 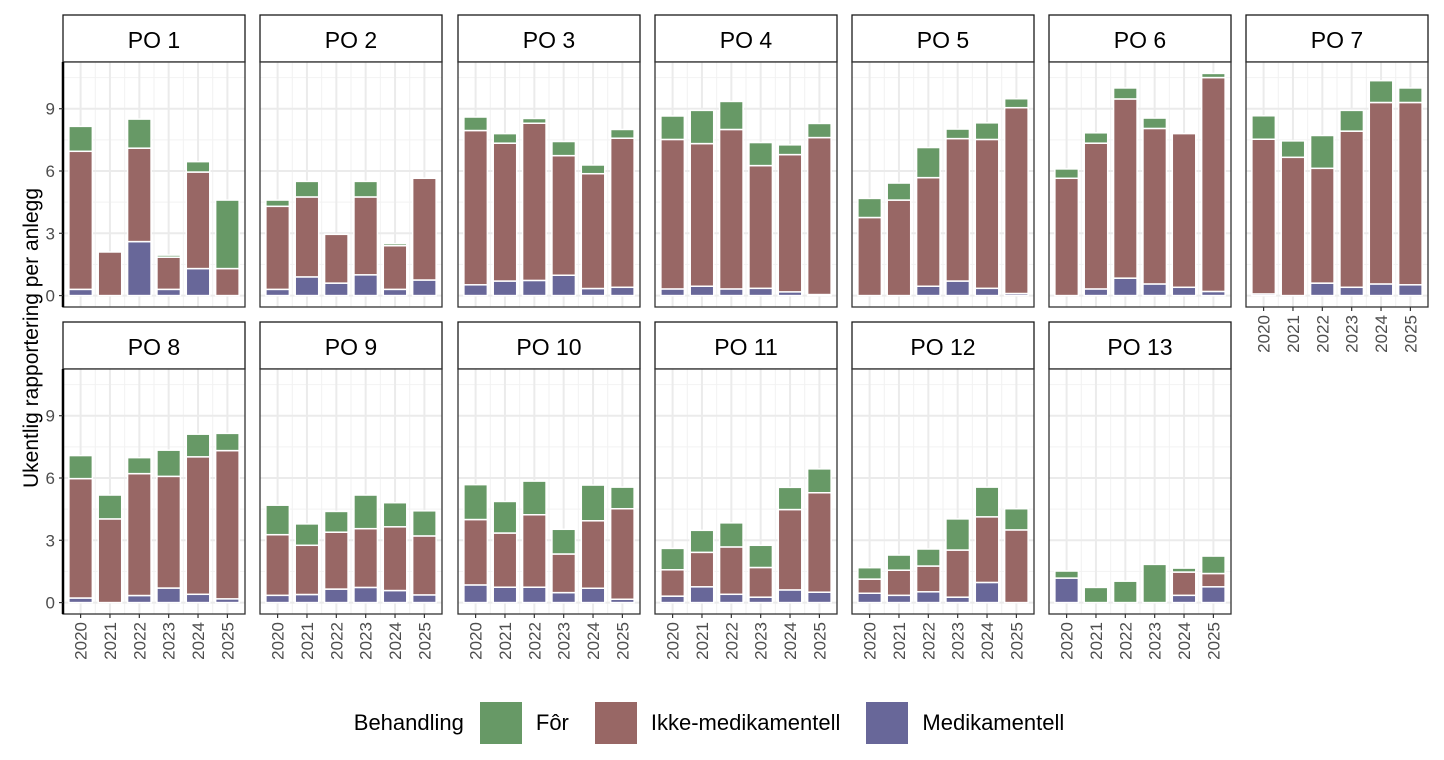 I want to click on panel-2: PO 2, so click(x=351, y=161).